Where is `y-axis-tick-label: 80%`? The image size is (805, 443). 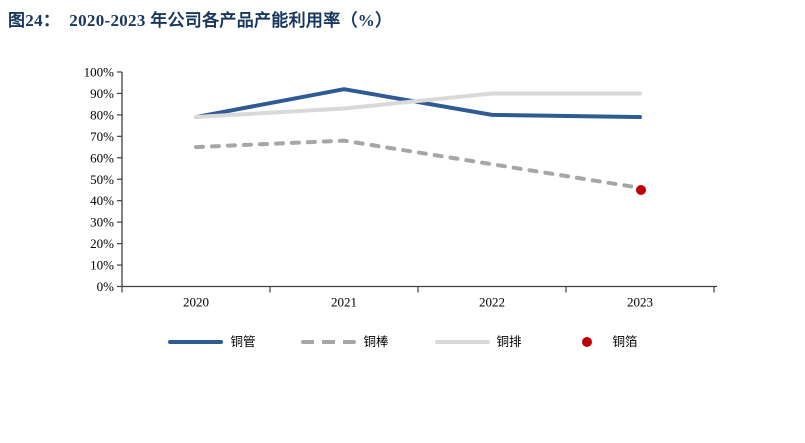 y-axis-tick-label: 80% is located at coordinates (102, 114).